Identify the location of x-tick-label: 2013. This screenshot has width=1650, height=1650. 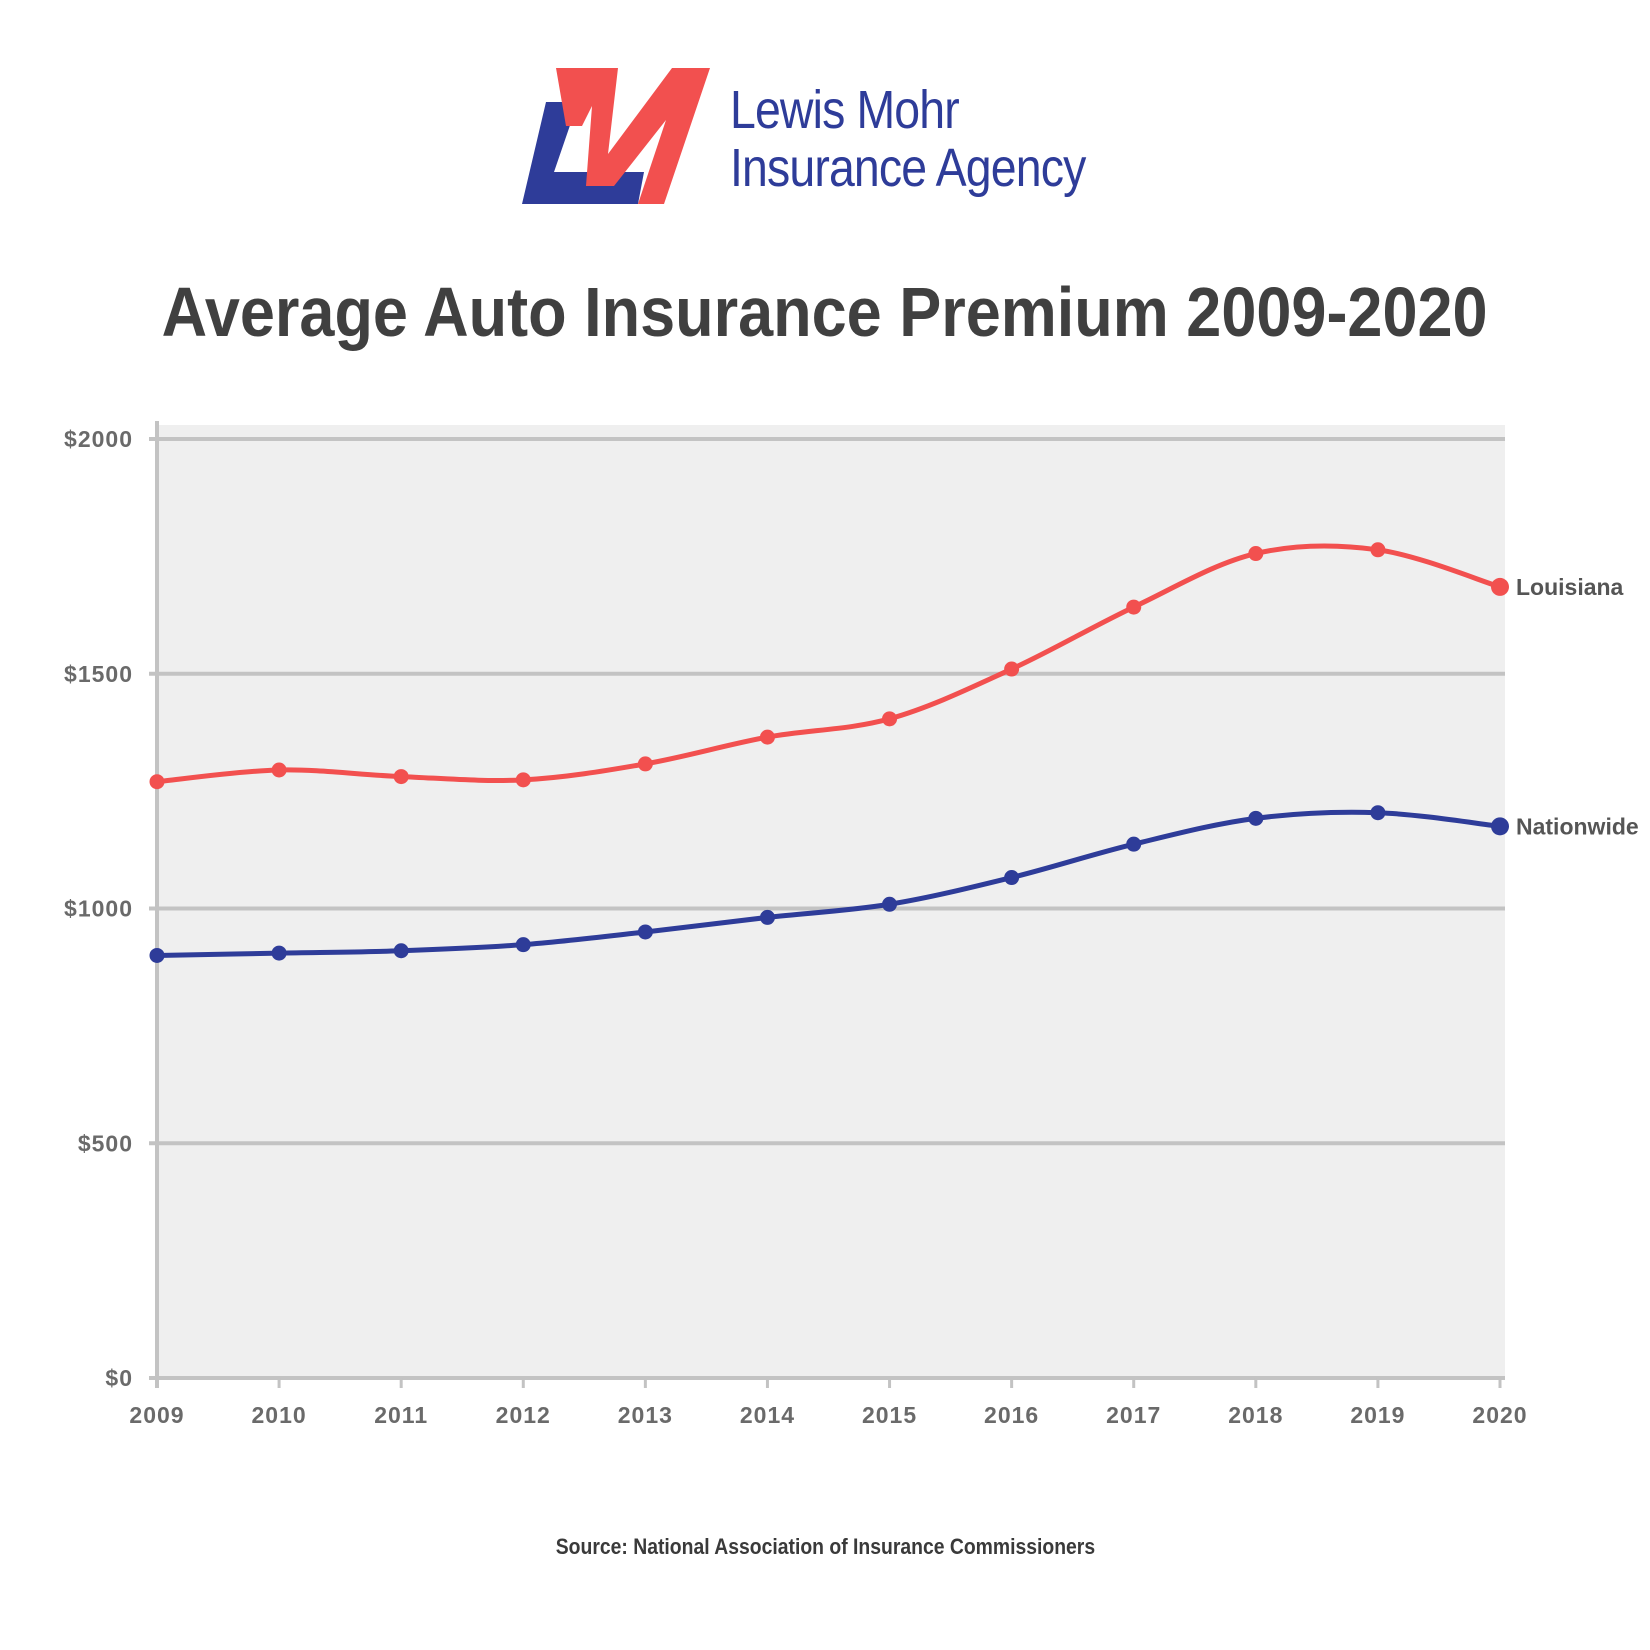
(645, 1415).